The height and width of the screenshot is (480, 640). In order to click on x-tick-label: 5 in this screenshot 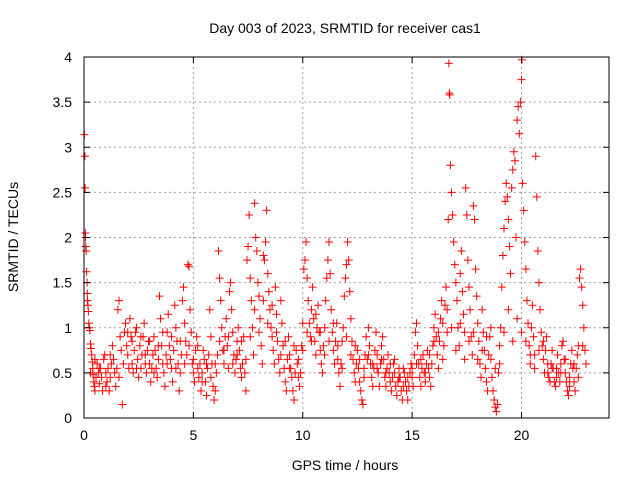, I will do `click(193, 435)`.